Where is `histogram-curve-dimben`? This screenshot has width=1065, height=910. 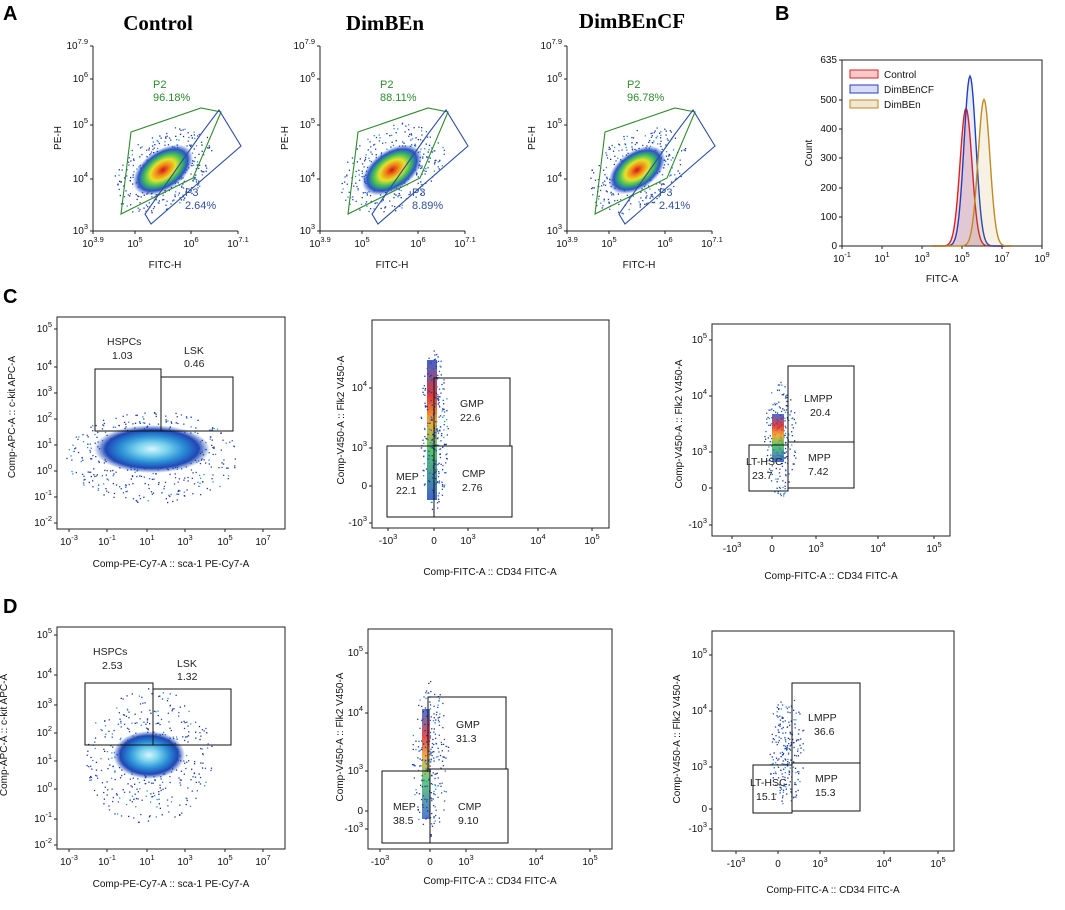
histogram-curve-dimben is located at coordinates (972, 172).